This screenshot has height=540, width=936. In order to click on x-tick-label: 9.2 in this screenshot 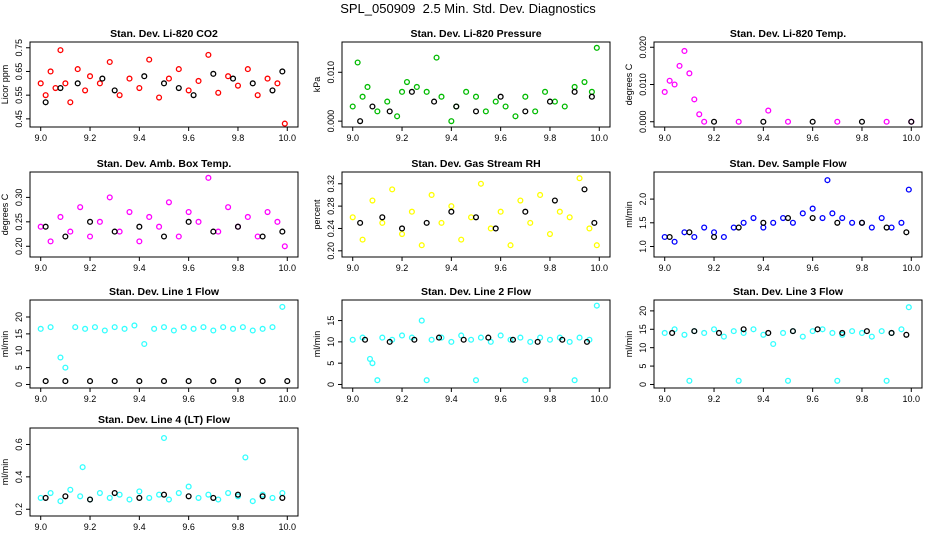, I will do `click(90, 138)`.